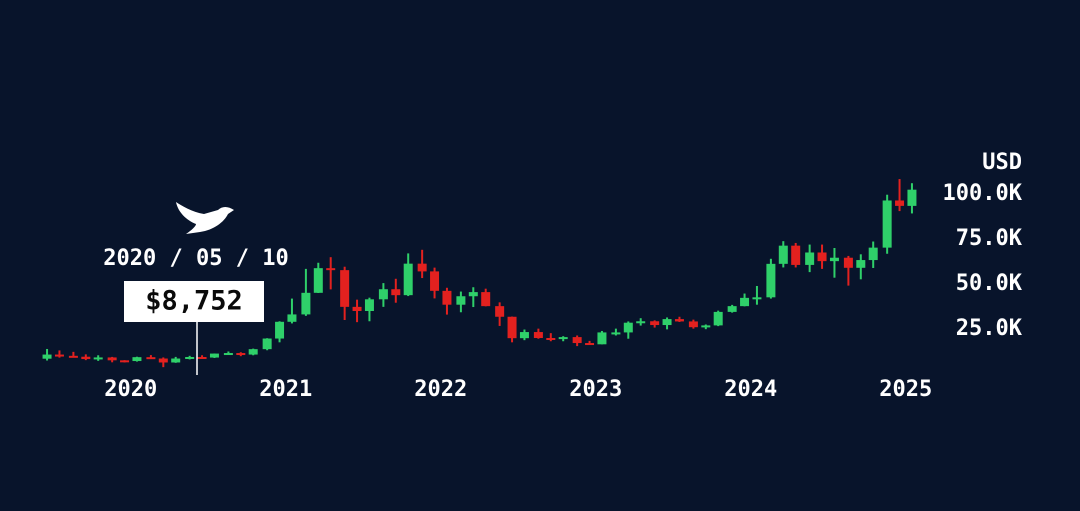 The width and height of the screenshot is (1080, 511). I want to click on annotation-price: $8,752, so click(194, 301).